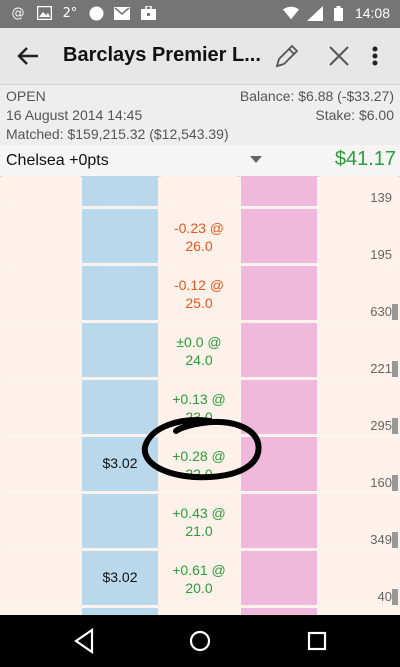  What do you see at coordinates (359, 521) in the screenshot?
I see `volume-cell: 349` at bounding box center [359, 521].